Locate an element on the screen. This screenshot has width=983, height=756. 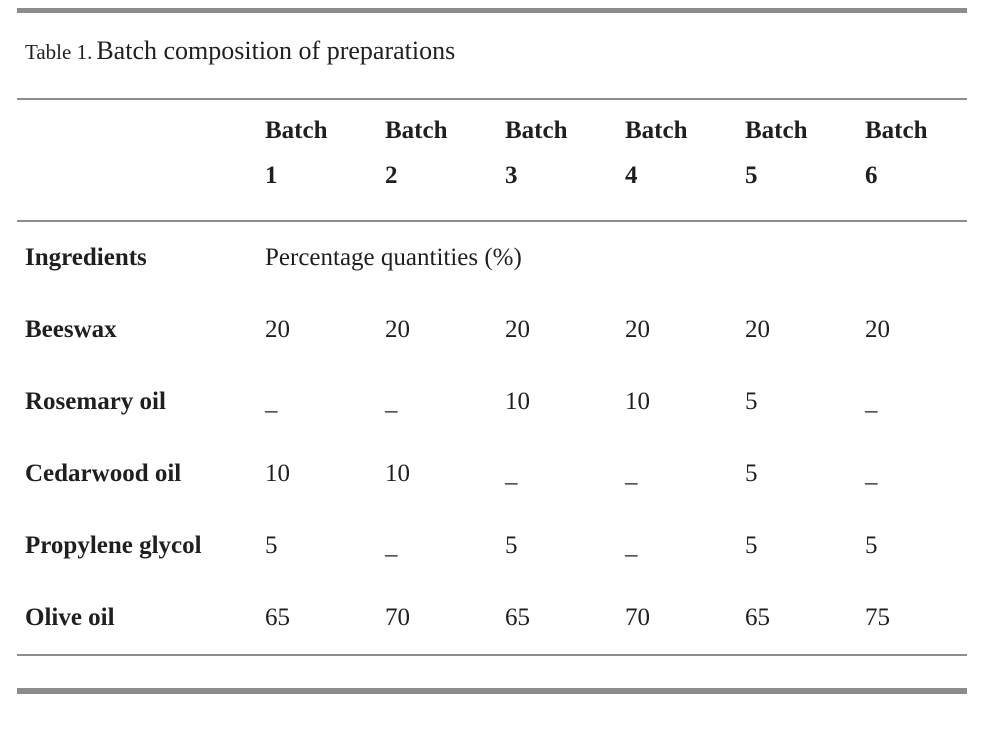
table-row-rosemary-oil: Rosemary oil _ _ 10 10 5 _ is located at coordinates (492, 402).